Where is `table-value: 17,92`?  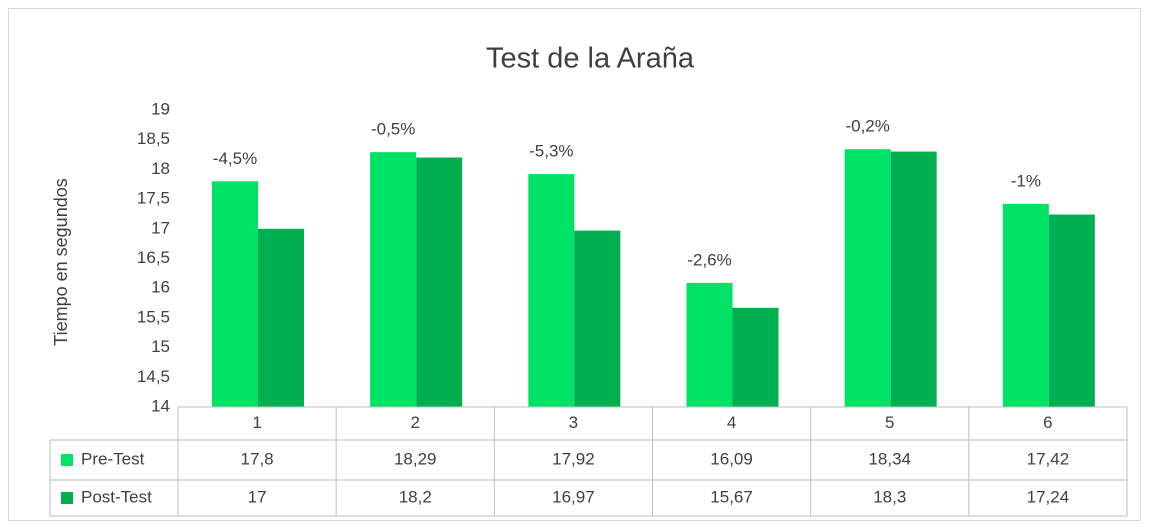 table-value: 17,92 is located at coordinates (573, 458).